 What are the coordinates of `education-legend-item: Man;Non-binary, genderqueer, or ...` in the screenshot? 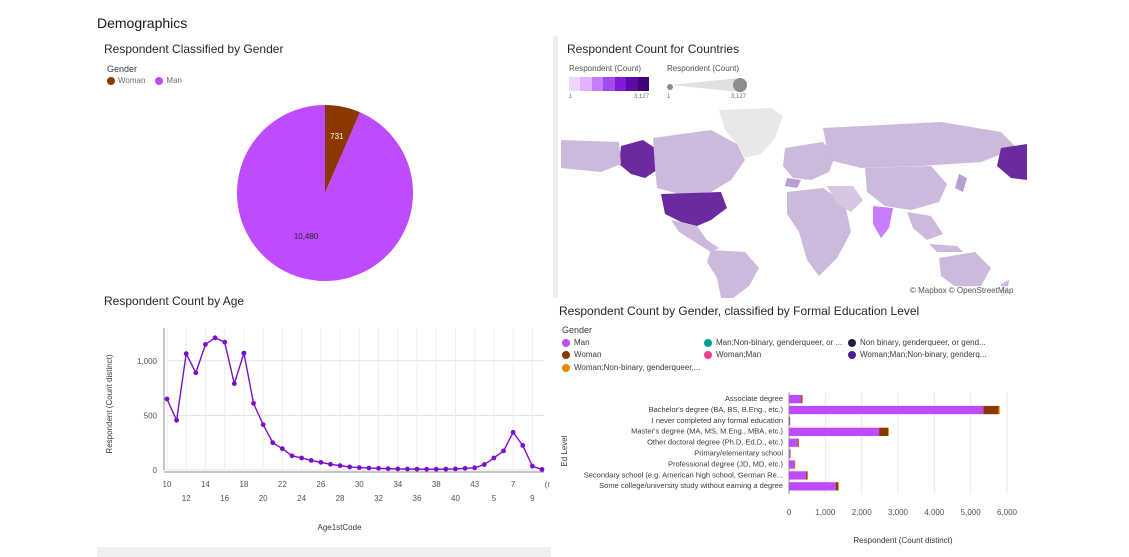 It's located at (773, 342).